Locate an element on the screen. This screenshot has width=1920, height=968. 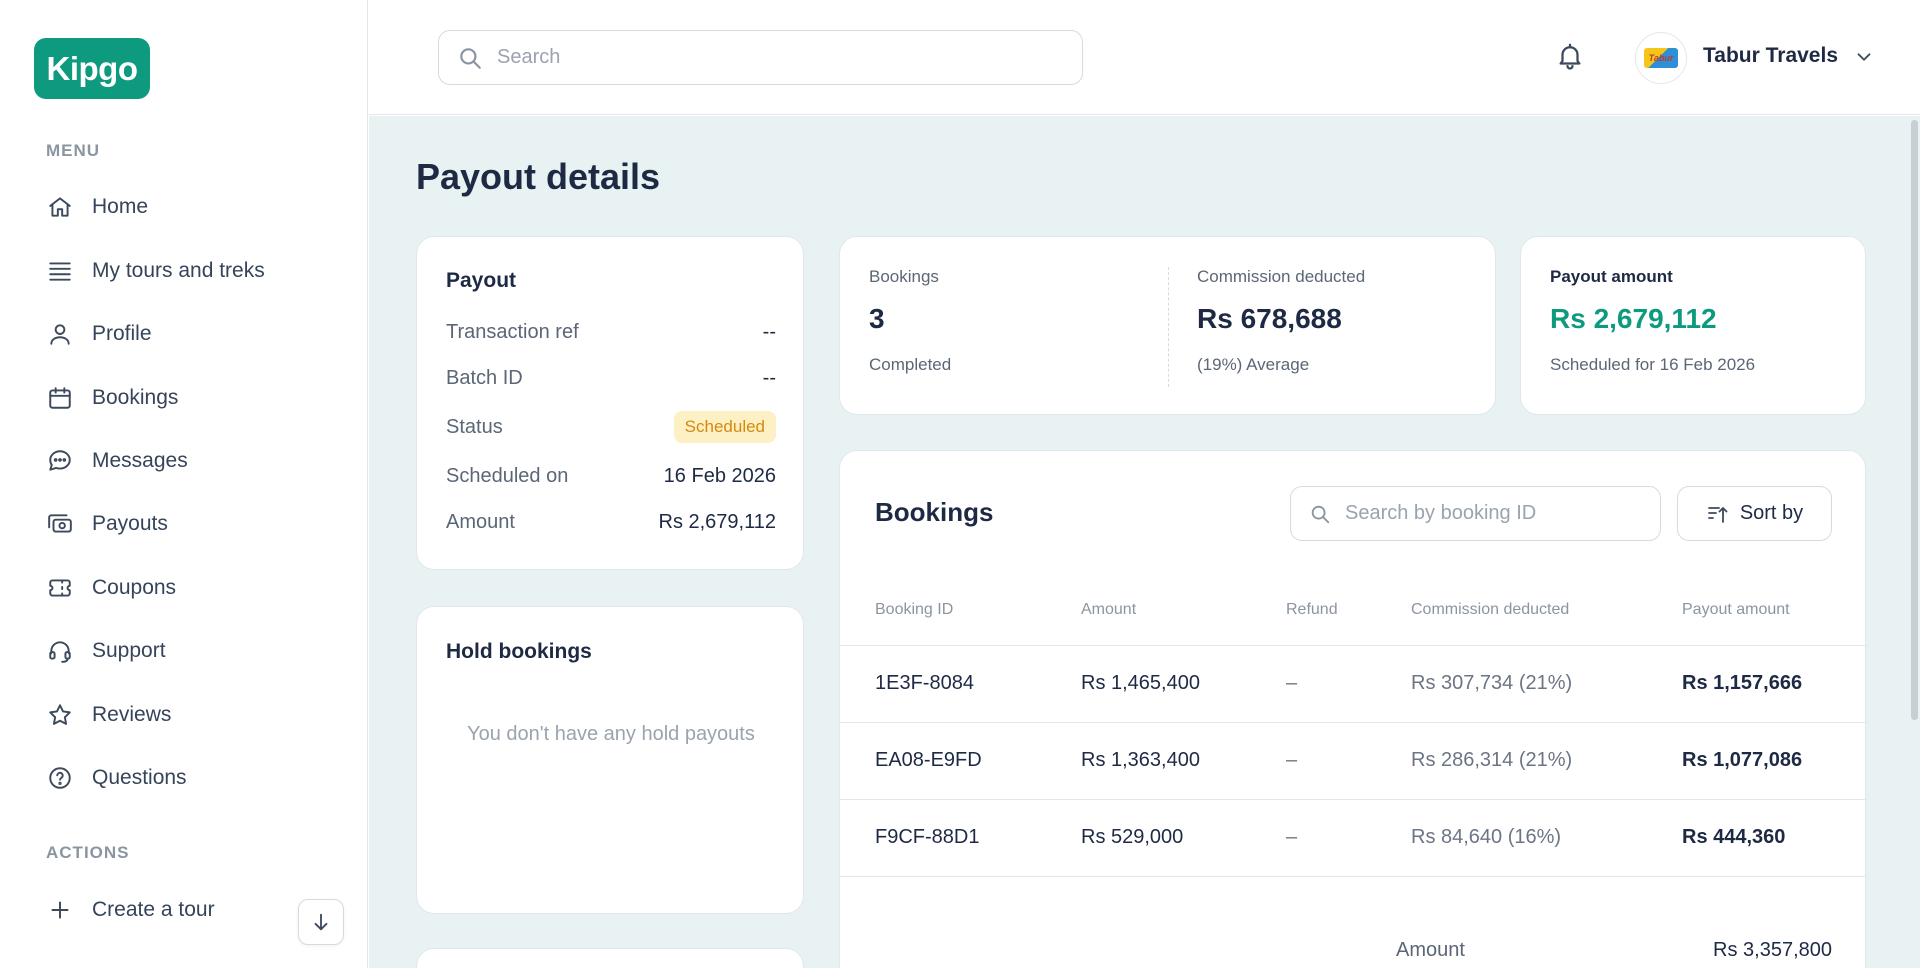
row-value: Rs 2,679,112 is located at coordinates (717, 521).